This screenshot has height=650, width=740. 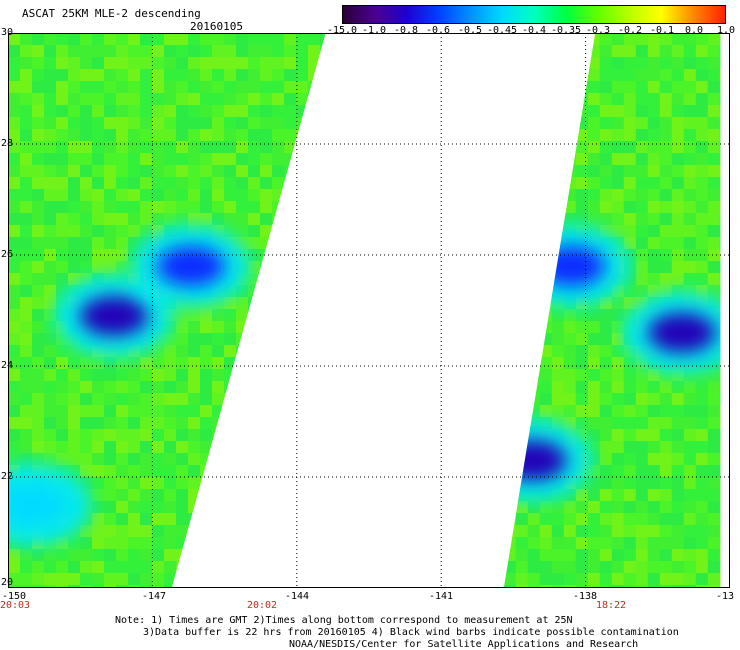 I want to click on scale-tick-label: -15.0, so click(x=342, y=30).